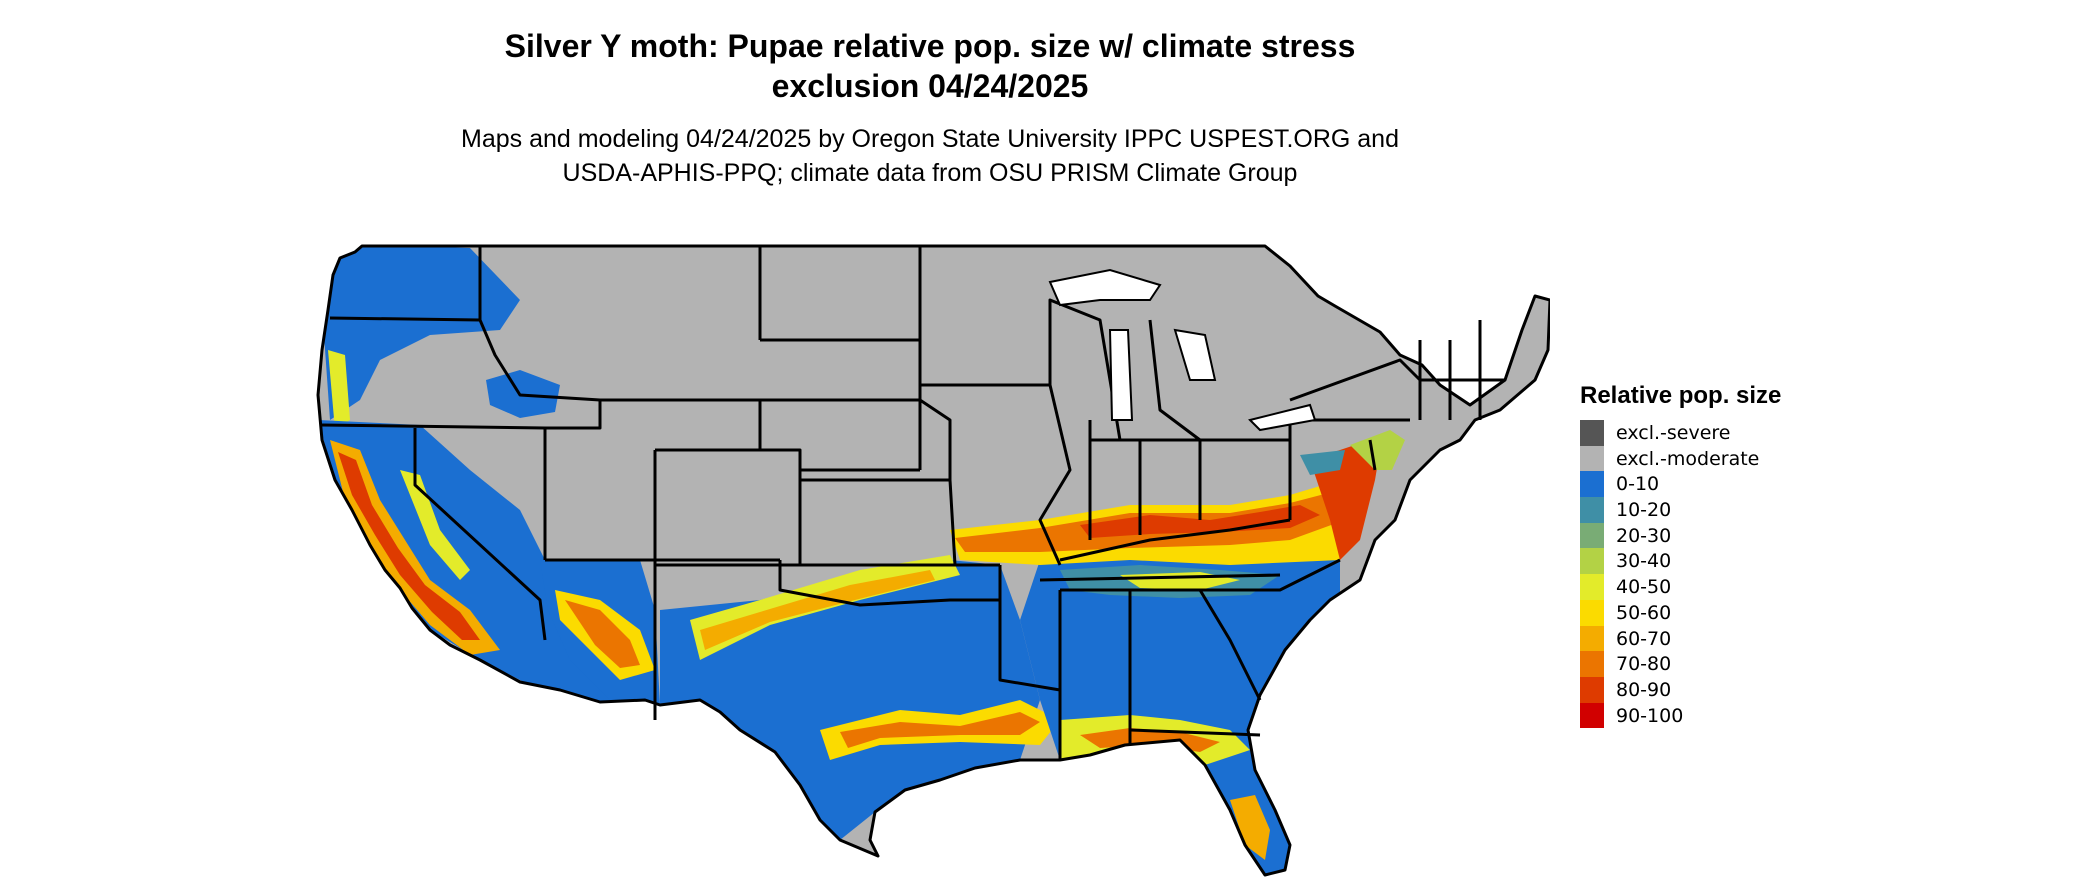  Describe the element at coordinates (1730, 587) in the screenshot. I see `legend-item: 40-50` at that location.